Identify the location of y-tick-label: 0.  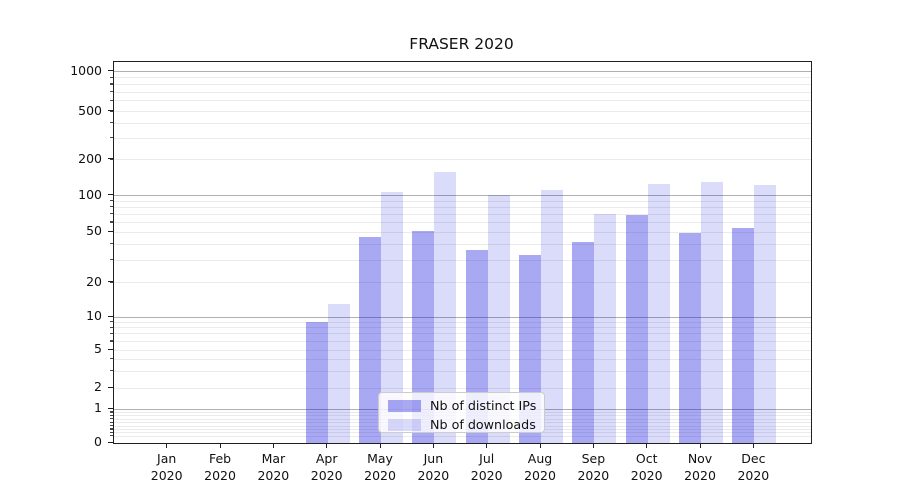
(98, 441).